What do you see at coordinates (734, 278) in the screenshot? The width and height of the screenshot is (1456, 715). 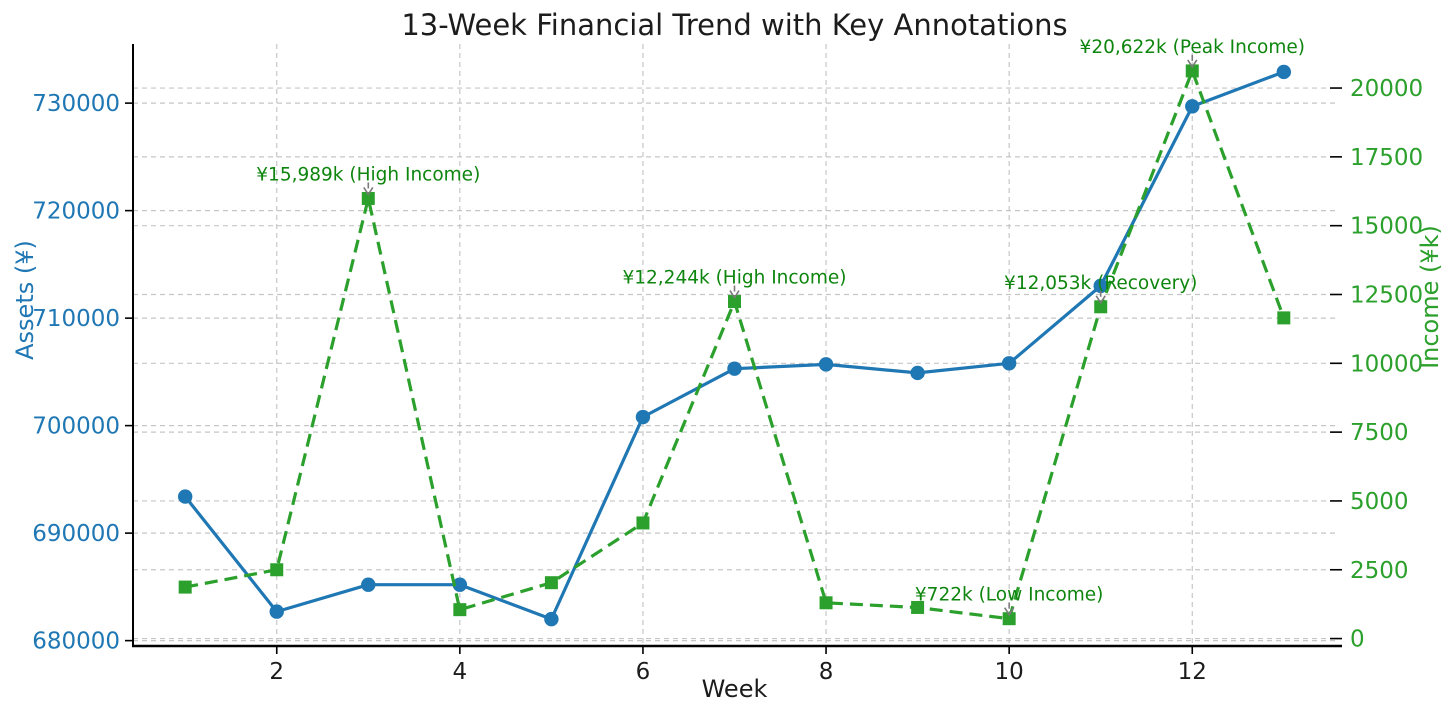 I see `annotation-label: ¥12,244k (High Income)` at bounding box center [734, 278].